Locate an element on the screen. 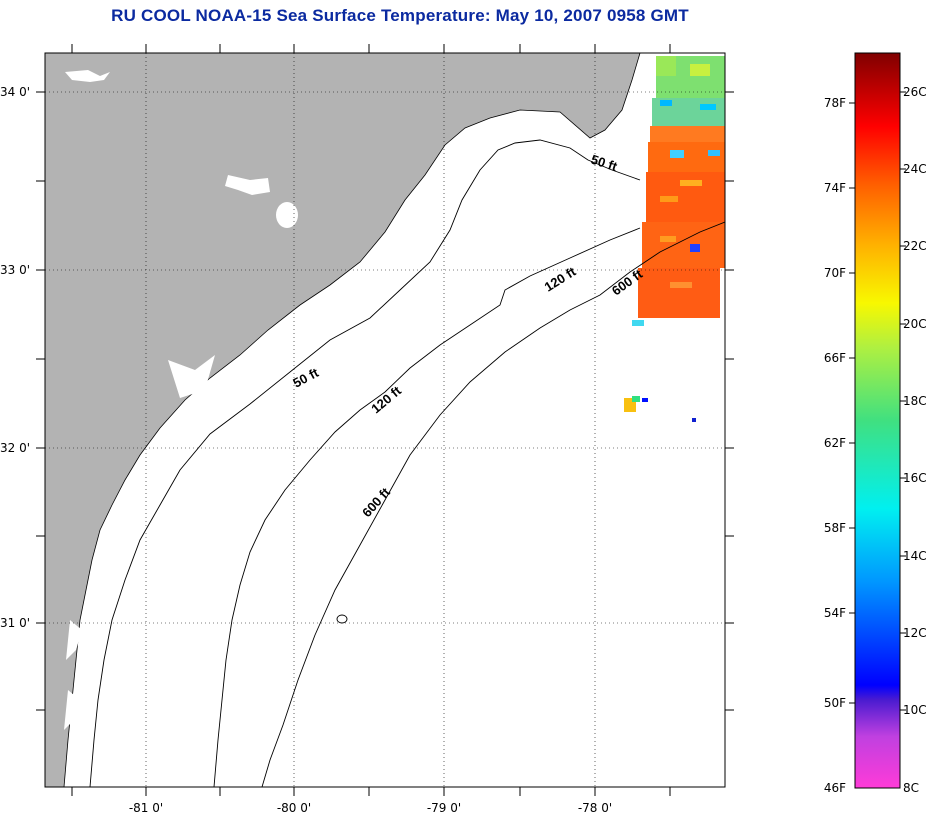  colorbar-label-f: 66F is located at coordinates (835, 358).